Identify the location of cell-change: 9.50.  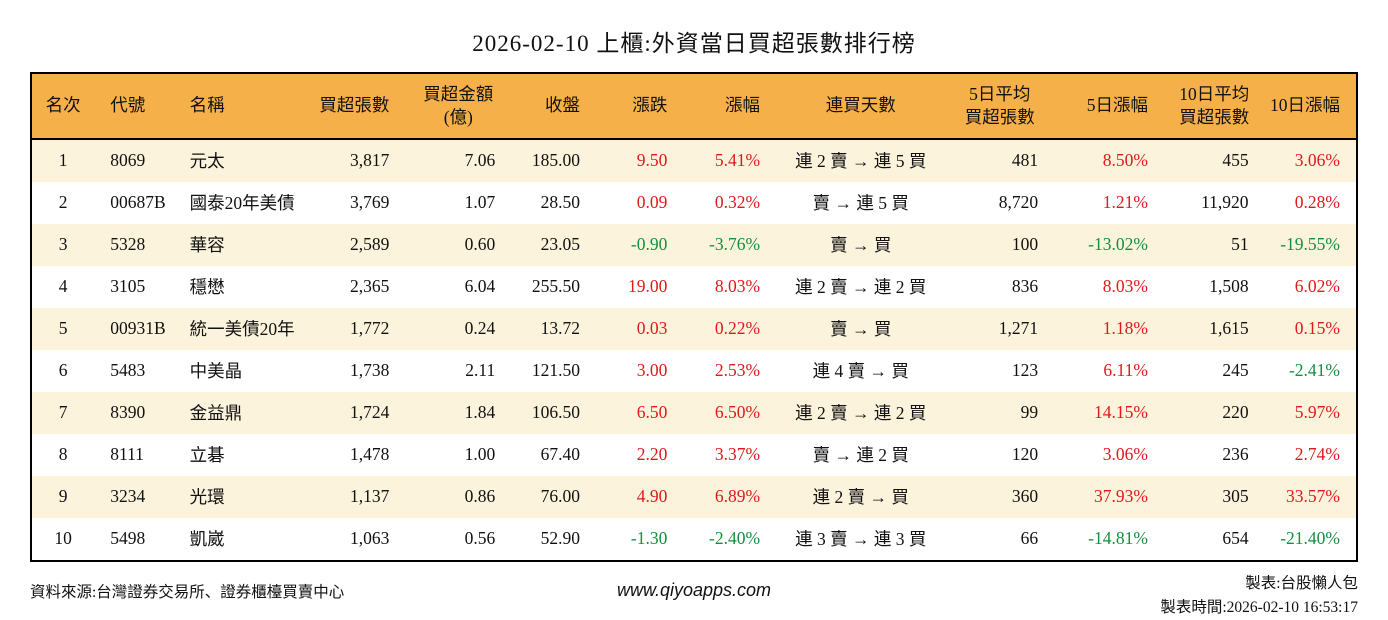
(652, 160).